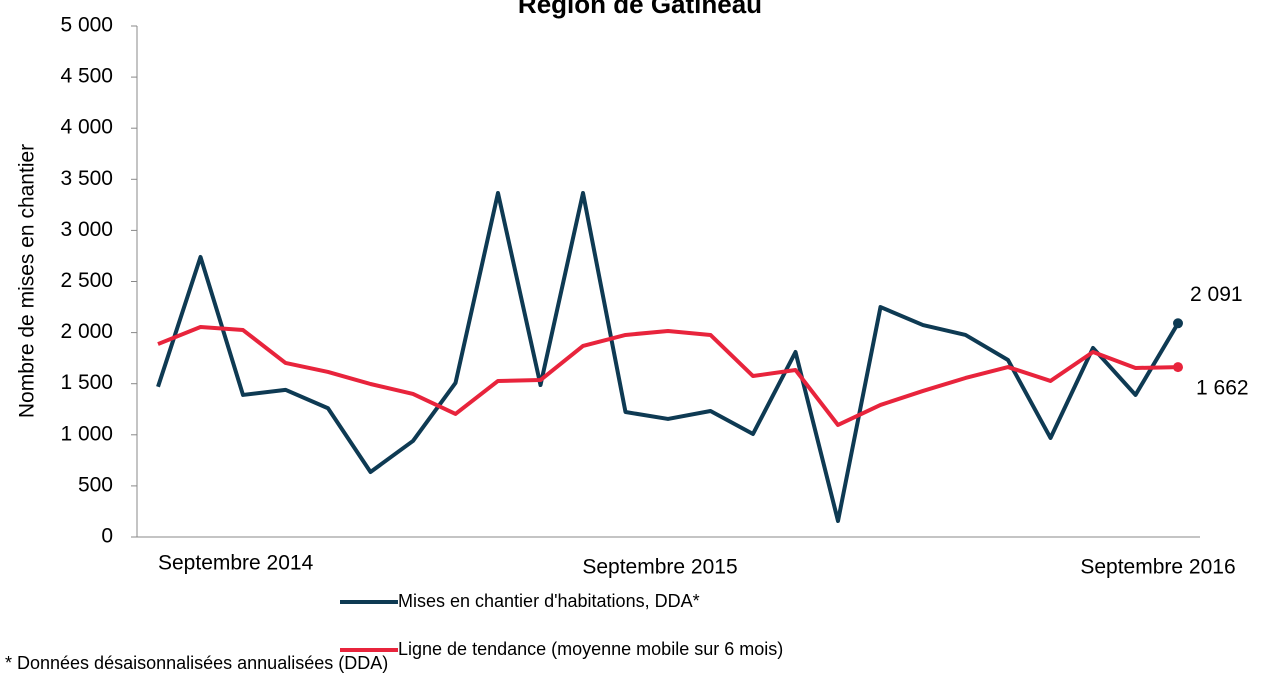 The height and width of the screenshot is (675, 1265). I want to click on y-axis-label: Nombre de mises en chantier, so click(27, 281).